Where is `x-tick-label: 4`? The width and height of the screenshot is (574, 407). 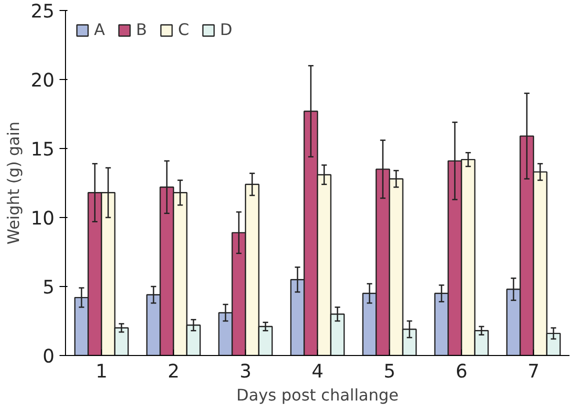 x-tick-label: 4 is located at coordinates (318, 372).